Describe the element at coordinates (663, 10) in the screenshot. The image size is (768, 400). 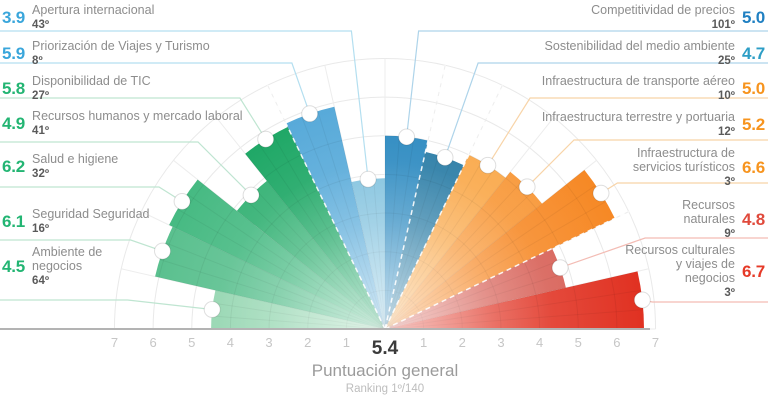
I see `pillar-title-line: Competitividad de precios` at that location.